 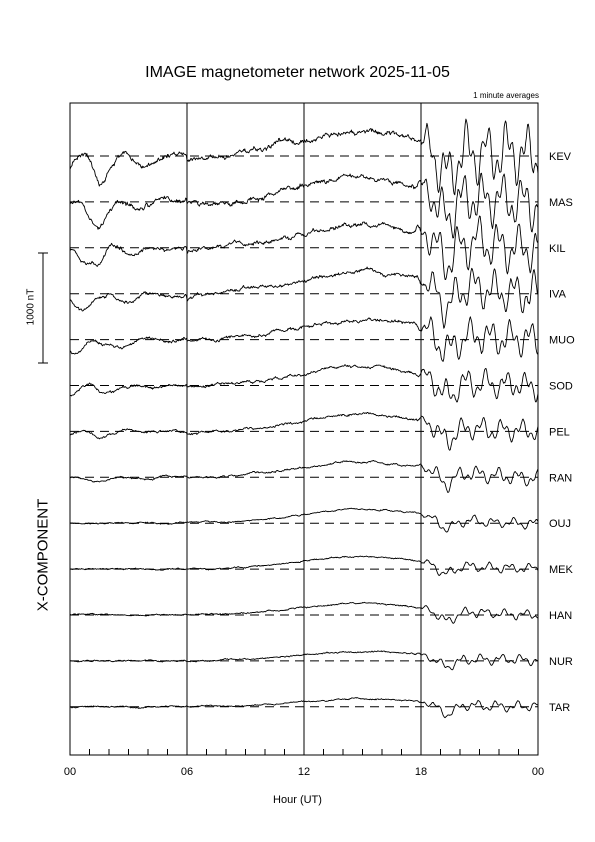 I want to click on station-labels: KEV MAS KIL IVA MUO SOD PEL RAN OUJ MEK HAN NUR TAR, so click(x=562, y=432).